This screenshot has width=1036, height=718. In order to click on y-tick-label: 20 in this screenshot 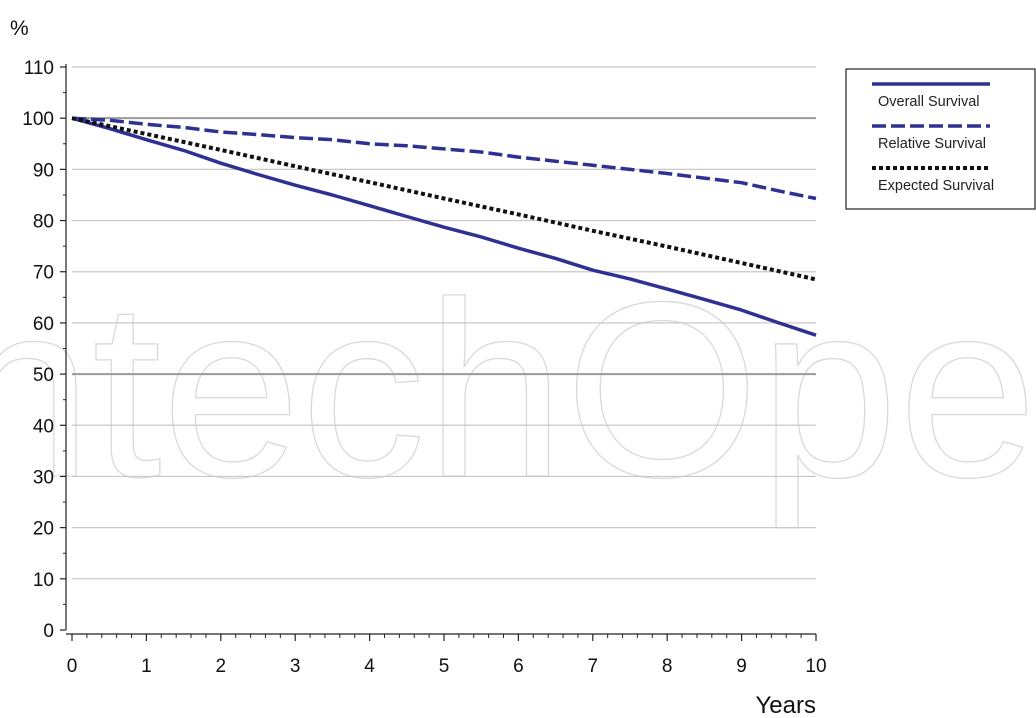, I will do `click(43, 529)`.